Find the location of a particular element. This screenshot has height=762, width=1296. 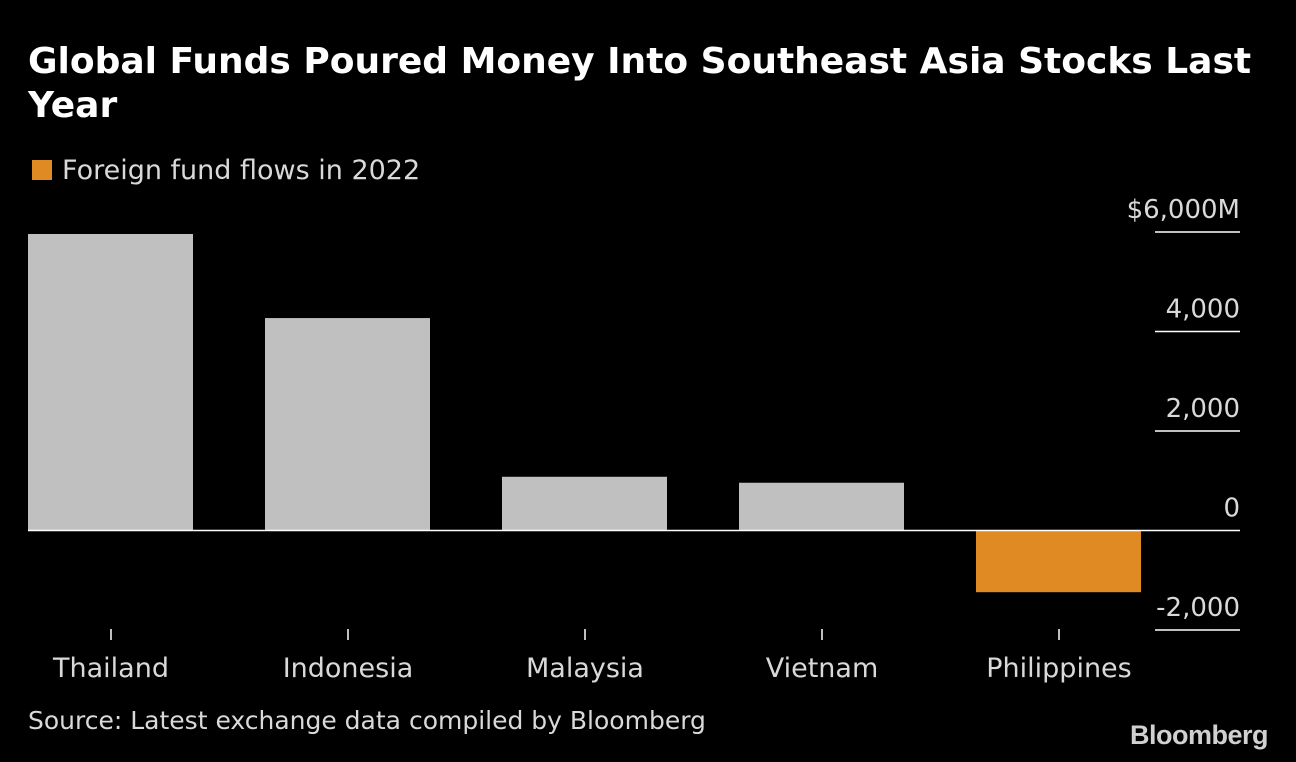

legend-label: Foreign fund flows in 2022 is located at coordinates (241, 170).